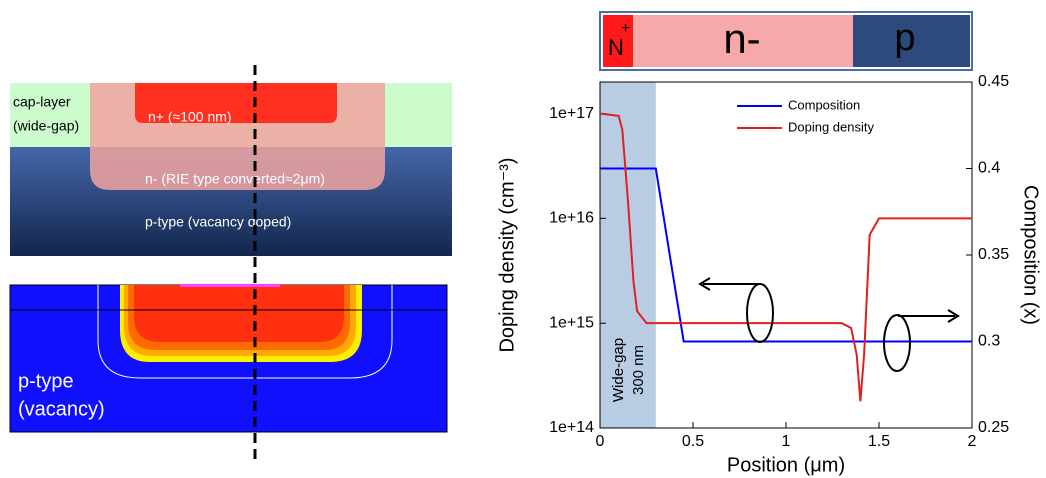  Describe the element at coordinates (235, 179) in the screenshot. I see `label: n- (RIE type converted≈2μm)` at that location.